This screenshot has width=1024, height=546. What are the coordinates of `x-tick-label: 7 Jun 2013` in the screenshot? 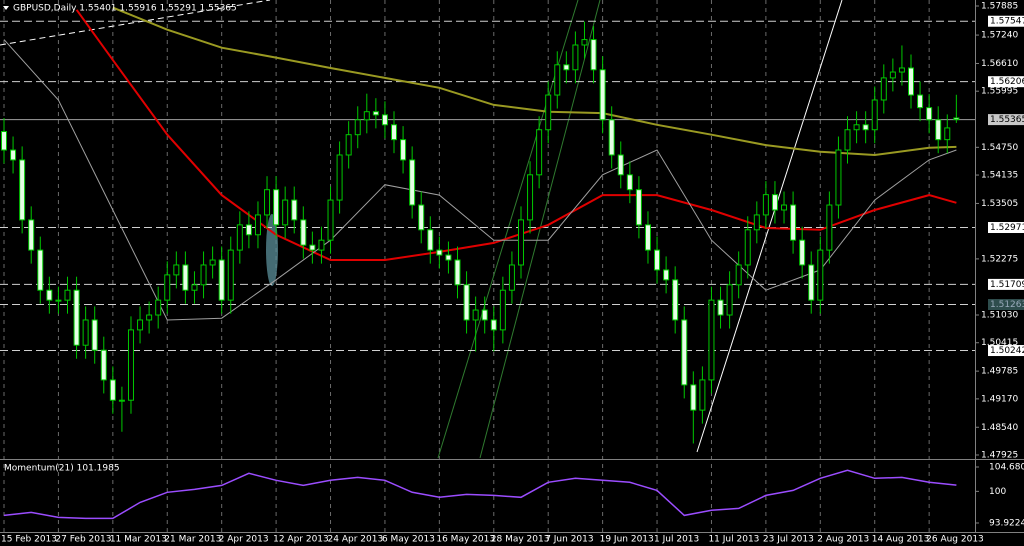 It's located at (569, 540).